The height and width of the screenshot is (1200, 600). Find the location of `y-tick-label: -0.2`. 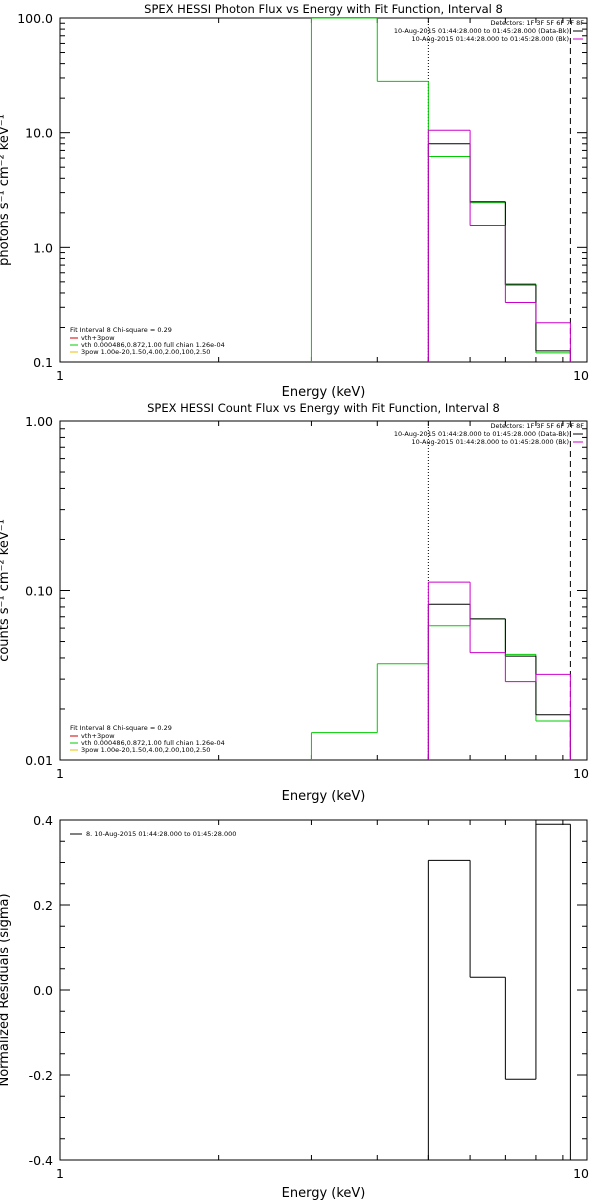

y-tick-label: -0.2 is located at coordinates (41, 1075).